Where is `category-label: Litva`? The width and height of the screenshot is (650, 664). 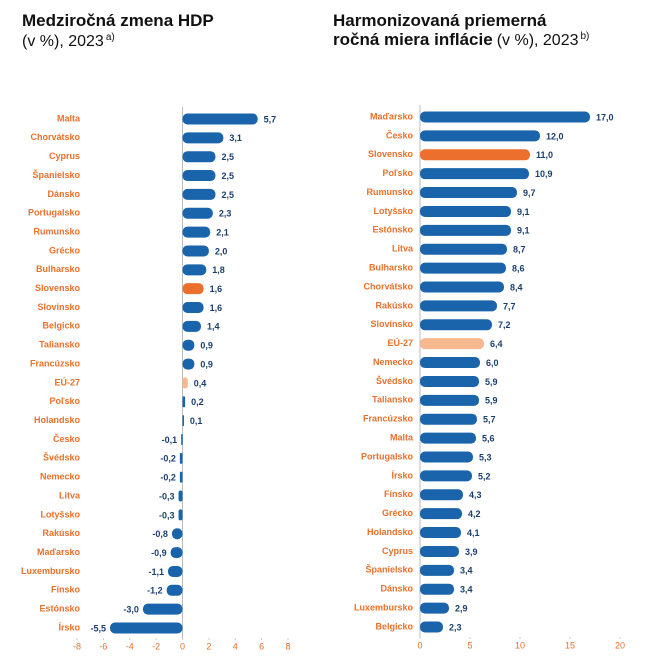
category-label: Litva is located at coordinates (403, 249).